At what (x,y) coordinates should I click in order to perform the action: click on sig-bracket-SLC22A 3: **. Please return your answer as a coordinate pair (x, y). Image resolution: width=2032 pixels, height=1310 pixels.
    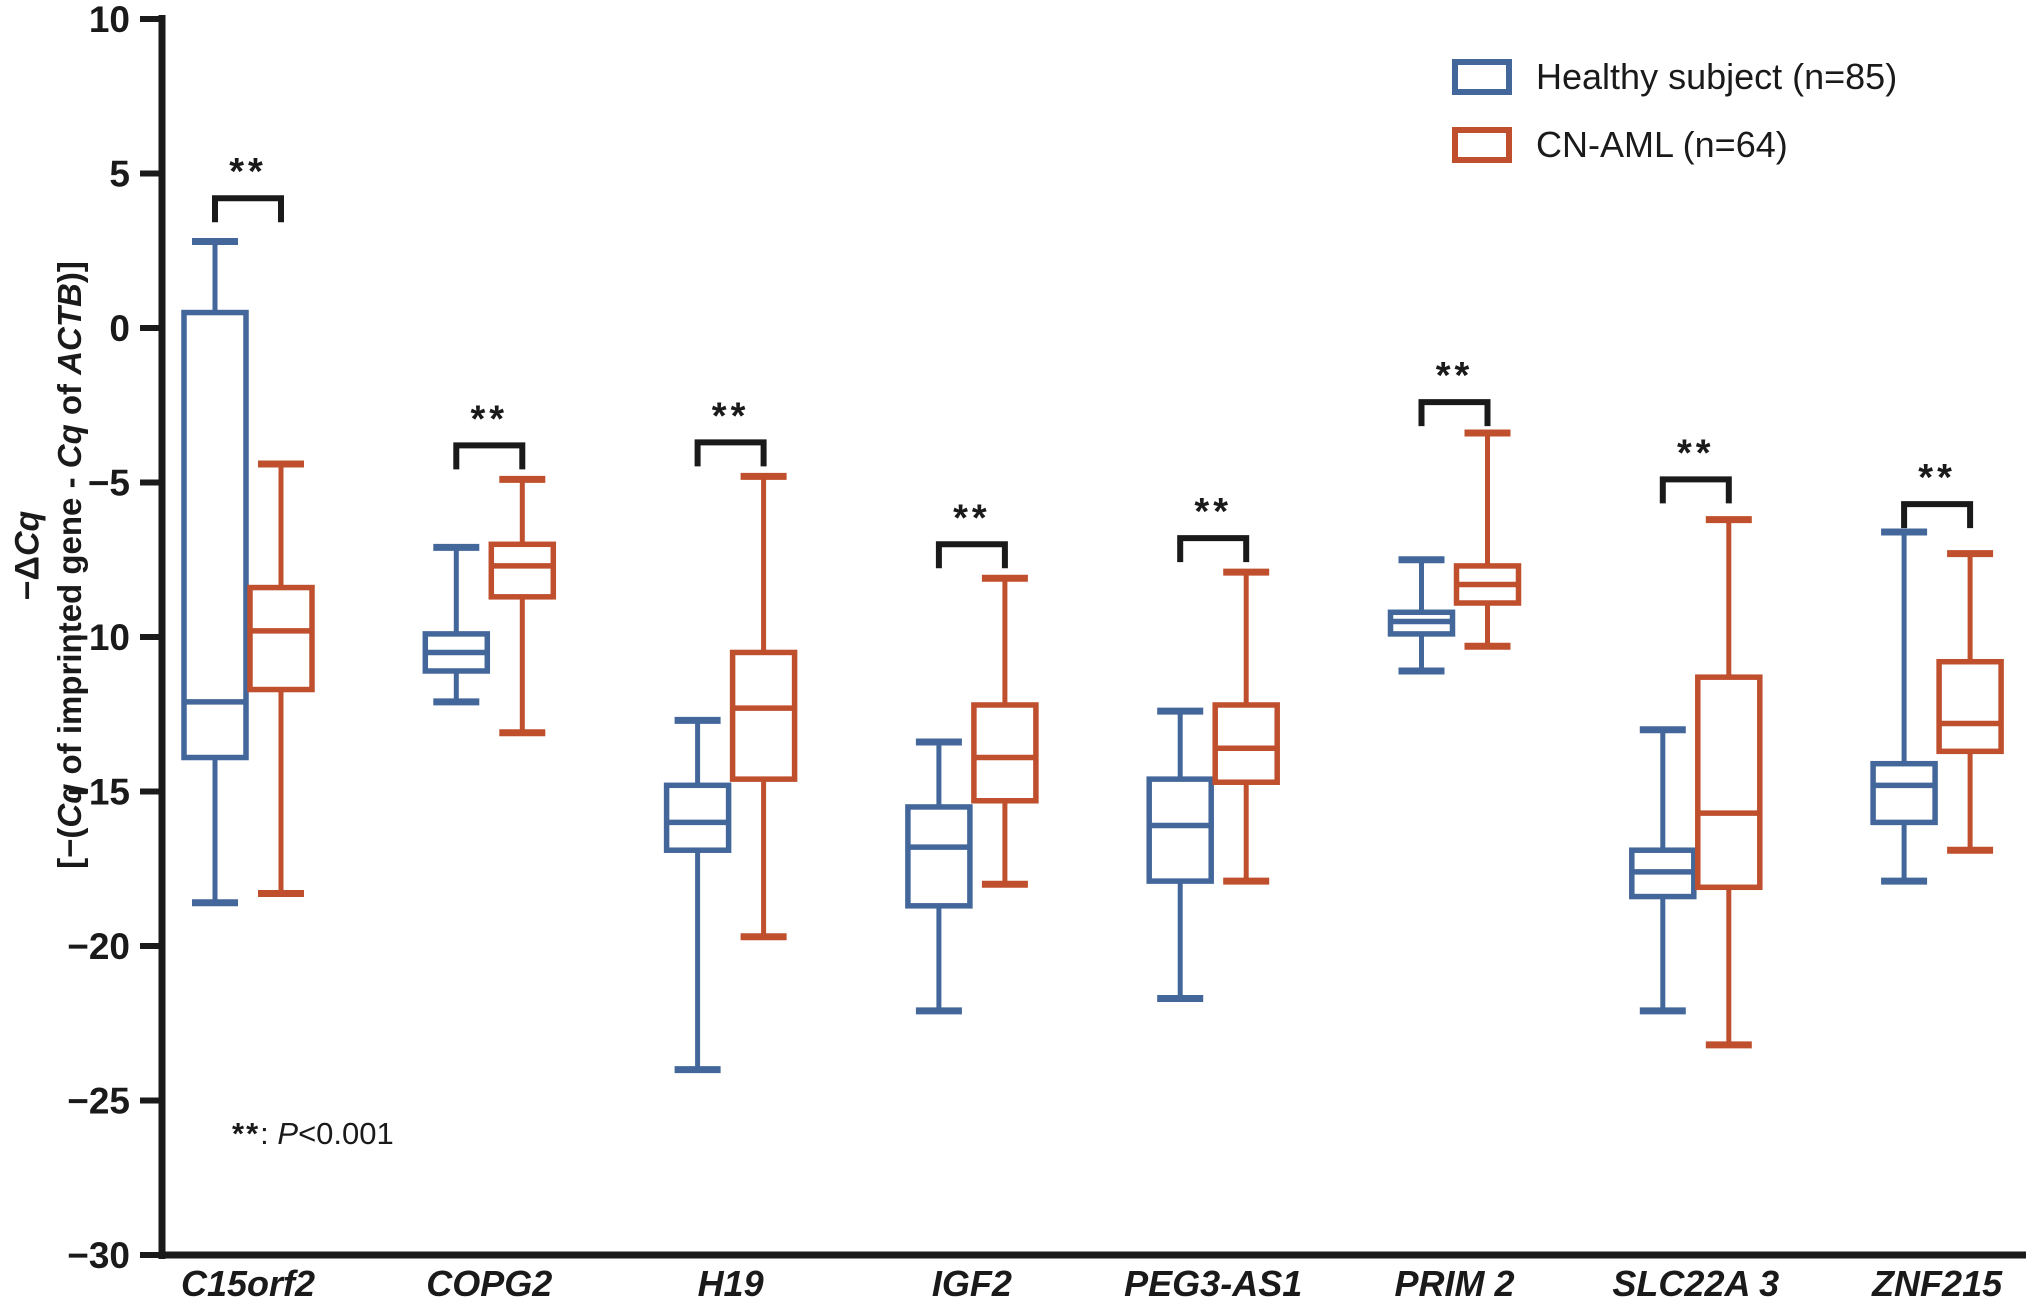
    Looking at the image, I should click on (1695, 468).